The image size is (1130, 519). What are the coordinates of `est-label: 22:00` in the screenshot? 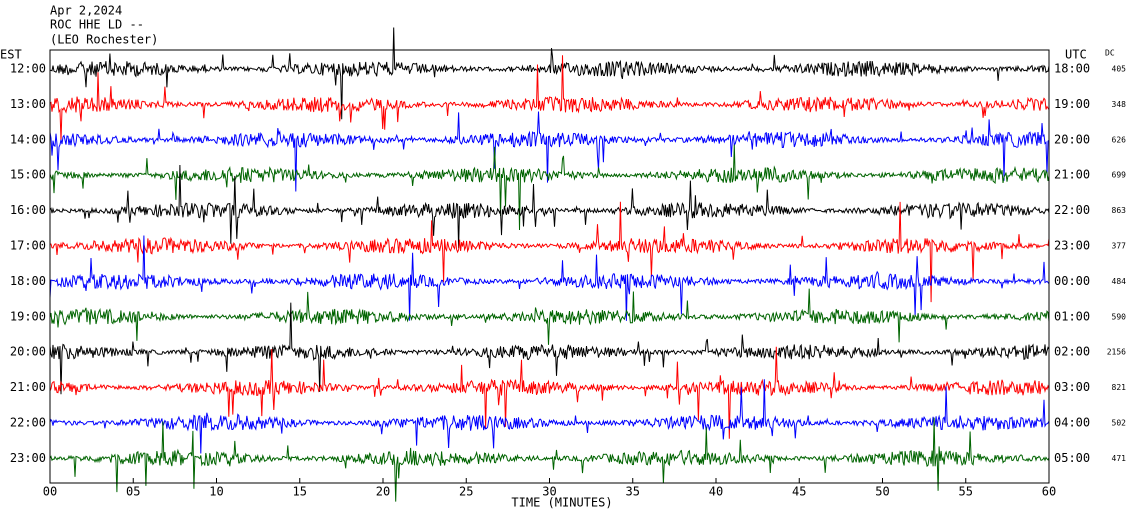 It's located at (28, 423).